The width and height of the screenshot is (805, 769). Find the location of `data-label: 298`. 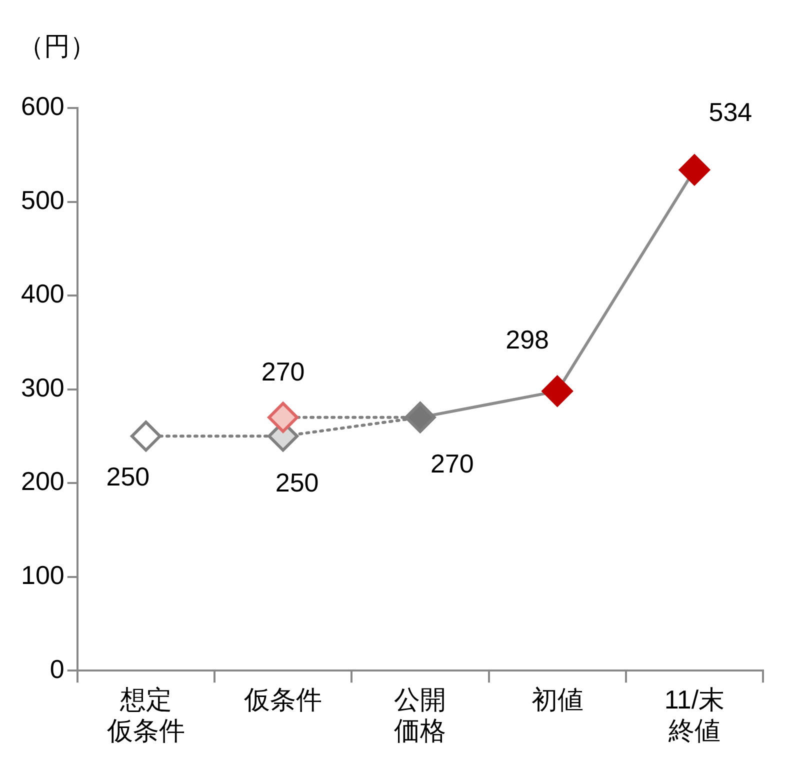

data-label: 298 is located at coordinates (528, 339).